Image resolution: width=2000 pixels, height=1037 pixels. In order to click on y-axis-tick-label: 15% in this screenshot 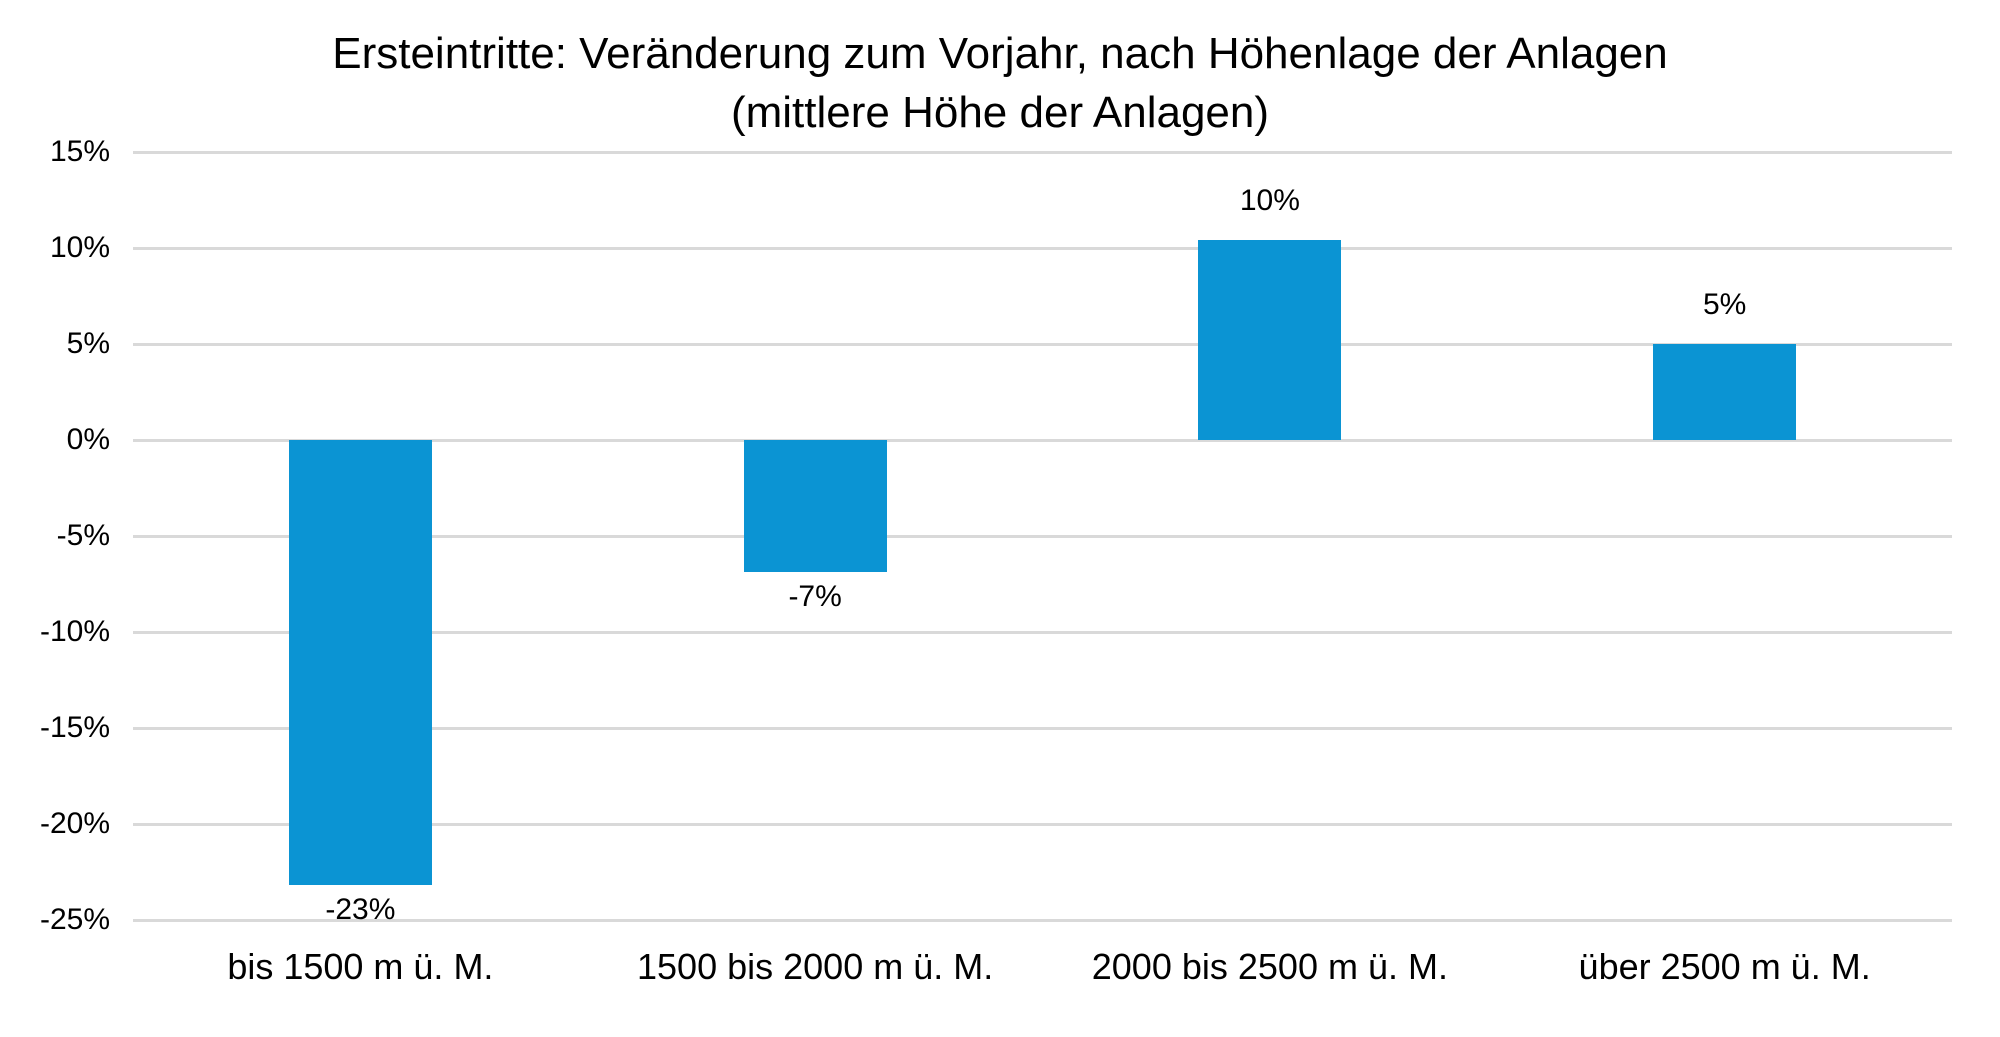, I will do `click(79, 151)`.